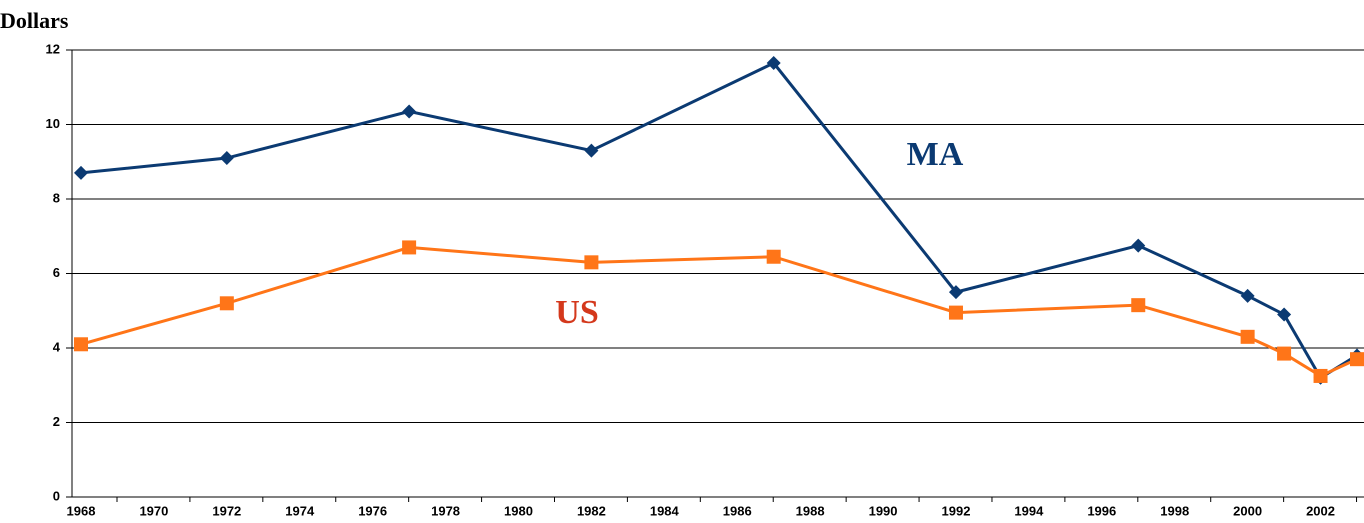 This screenshot has width=1364, height=523. What do you see at coordinates (300, 510) in the screenshot?
I see `x-tick-label: 1974` at bounding box center [300, 510].